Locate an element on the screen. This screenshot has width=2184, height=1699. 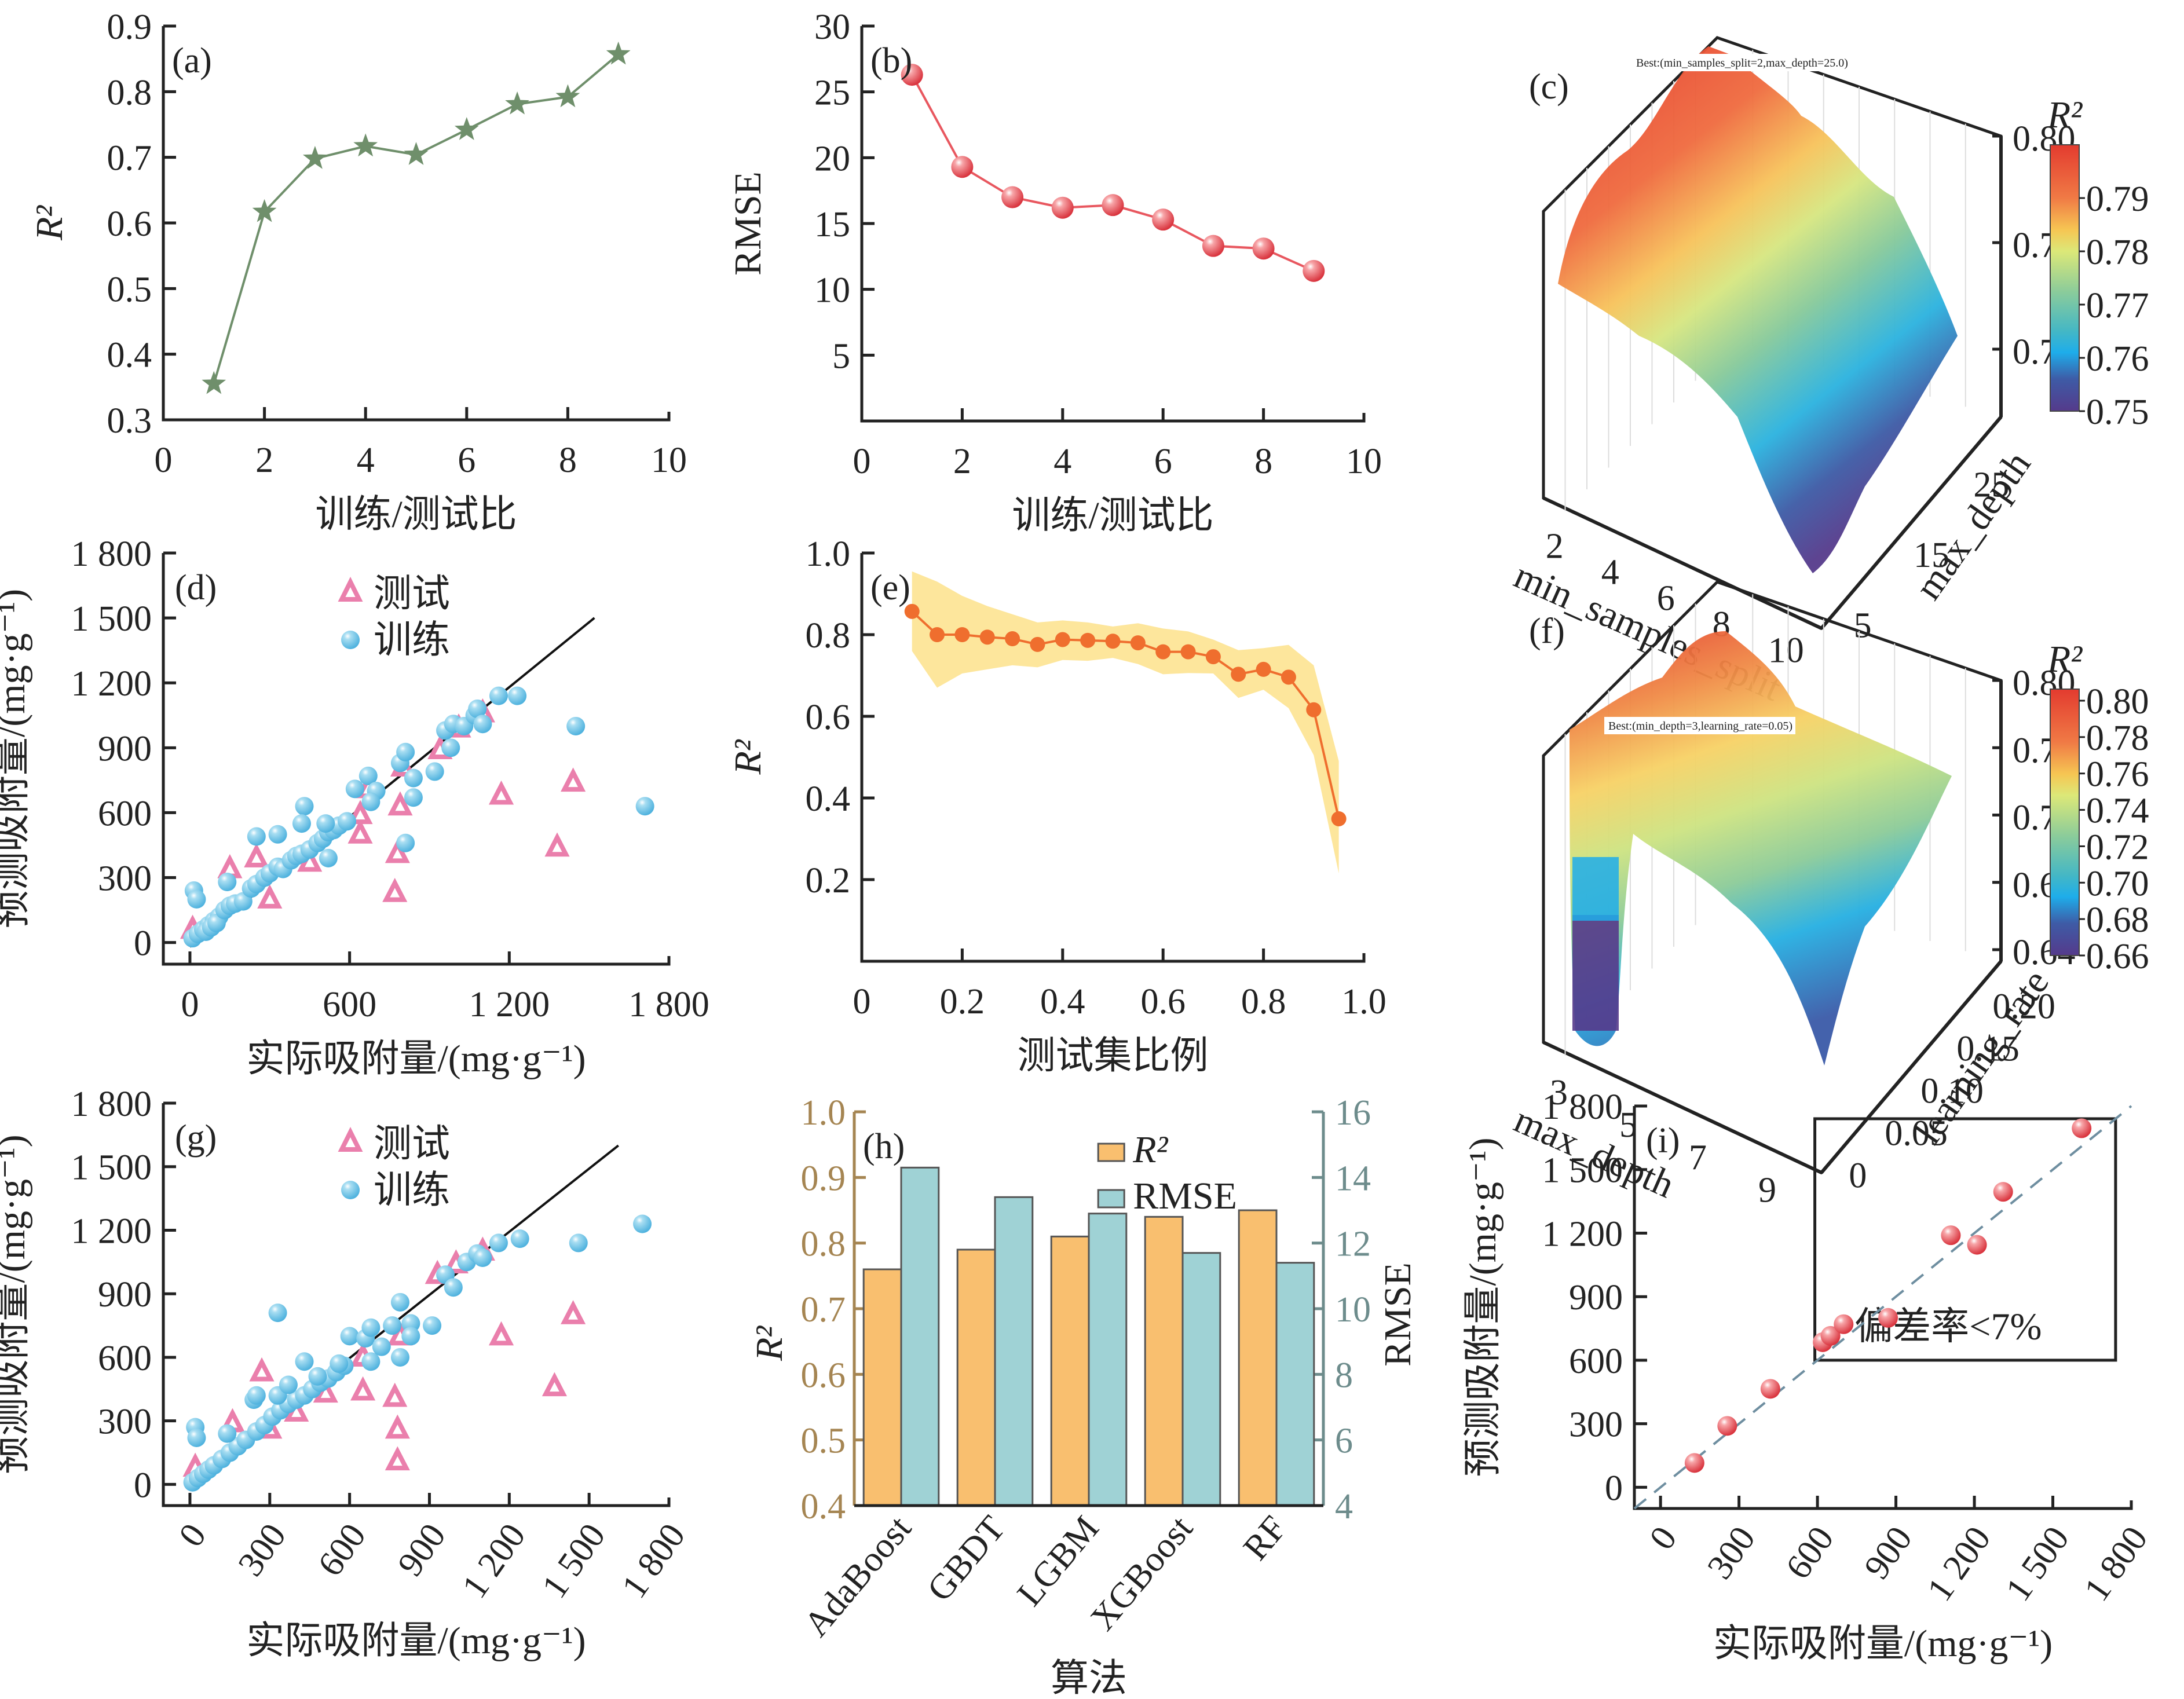
y-tick-label: 20 is located at coordinates (832, 158).